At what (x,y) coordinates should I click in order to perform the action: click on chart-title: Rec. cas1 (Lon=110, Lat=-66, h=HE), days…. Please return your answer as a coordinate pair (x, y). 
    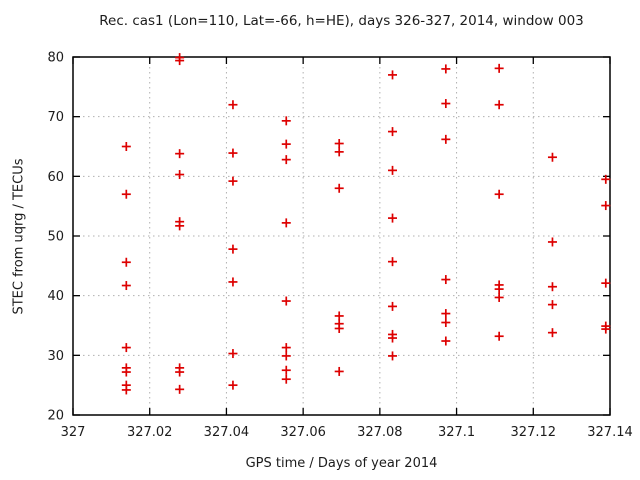
    Looking at the image, I should click on (341, 21).